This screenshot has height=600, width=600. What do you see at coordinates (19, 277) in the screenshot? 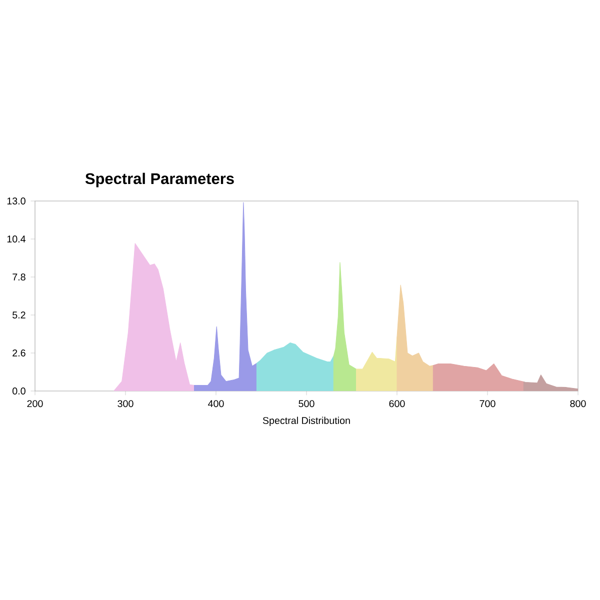
I see `y-tick-label: 7.8` at bounding box center [19, 277].